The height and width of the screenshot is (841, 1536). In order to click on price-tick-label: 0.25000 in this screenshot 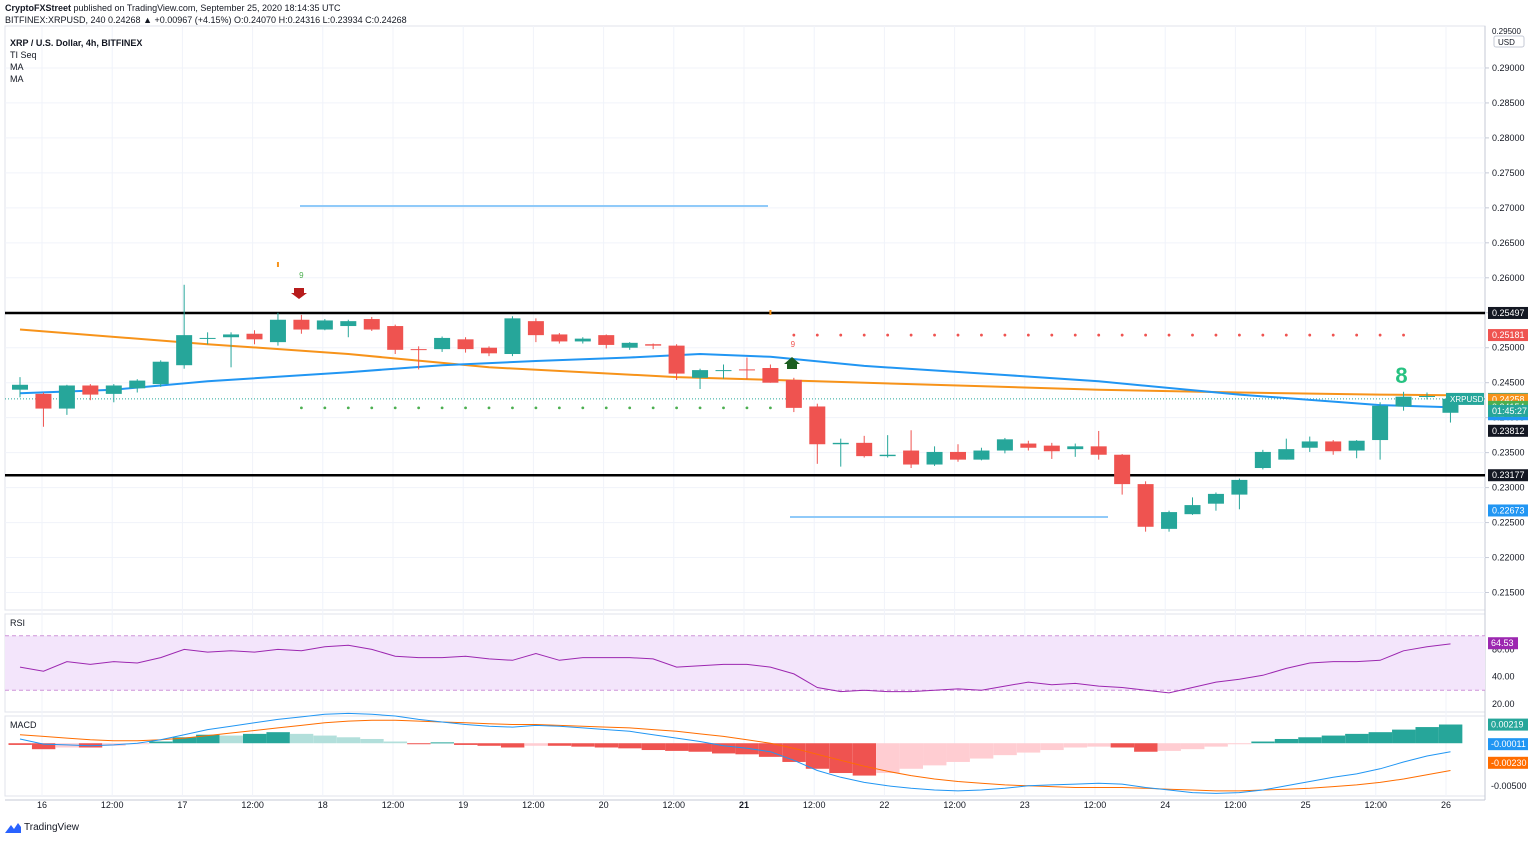, I will do `click(1508, 348)`.